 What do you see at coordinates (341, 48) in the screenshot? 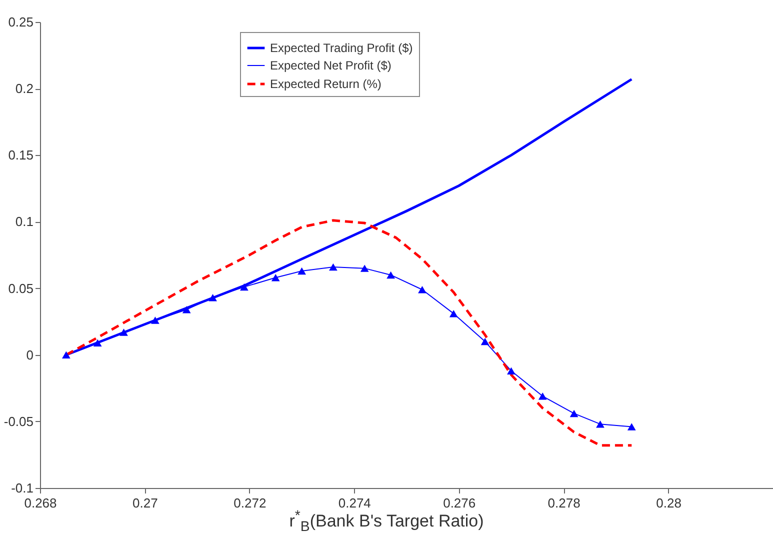
I see `legend-label: Expected Trading Profit ($)` at bounding box center [341, 48].